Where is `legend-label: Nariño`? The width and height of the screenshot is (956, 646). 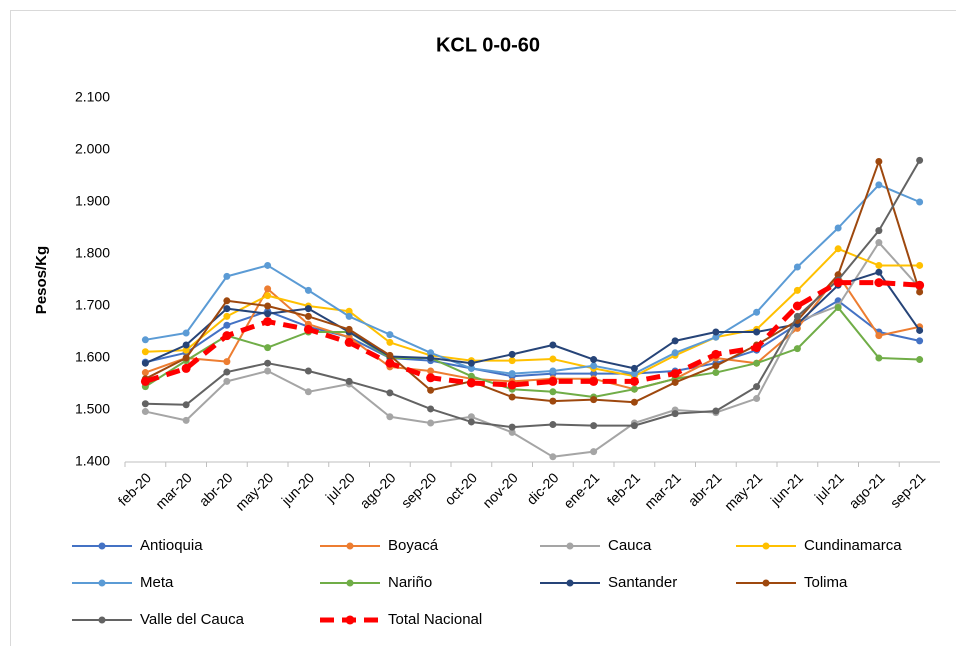 legend-label: Nariño is located at coordinates (410, 582).